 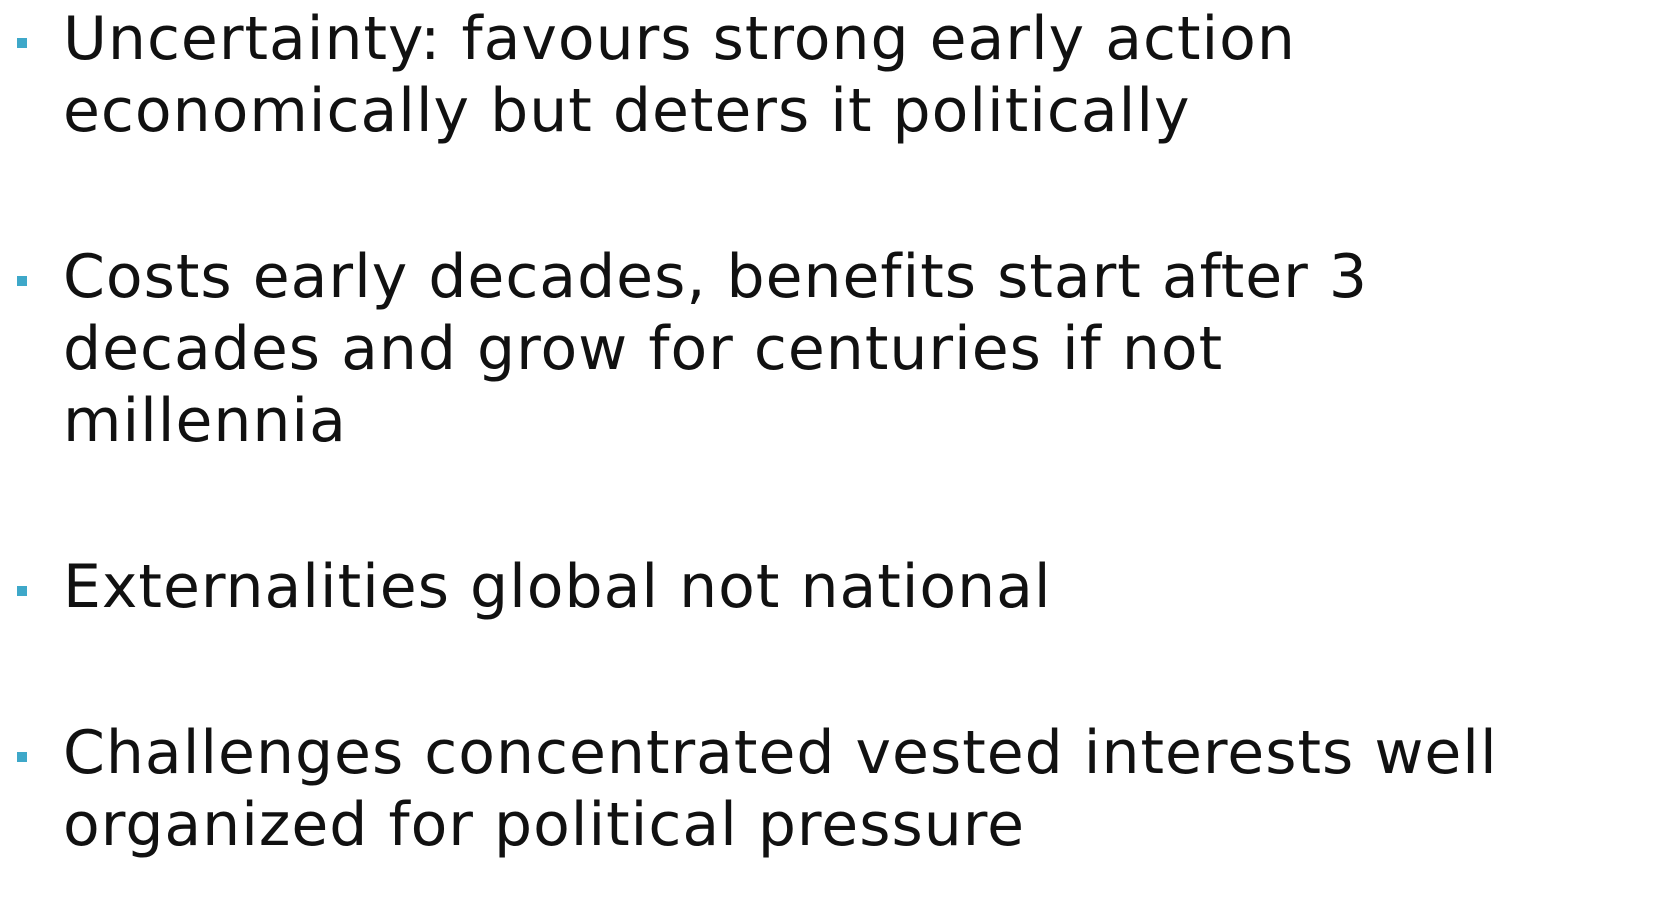 I want to click on bullet-text-line: organized for political pressure, so click(x=544, y=825).